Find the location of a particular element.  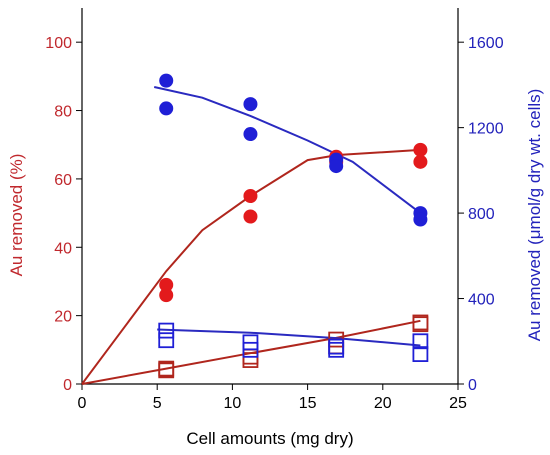

right-y-tick-label: 1600 is located at coordinates (486, 43).